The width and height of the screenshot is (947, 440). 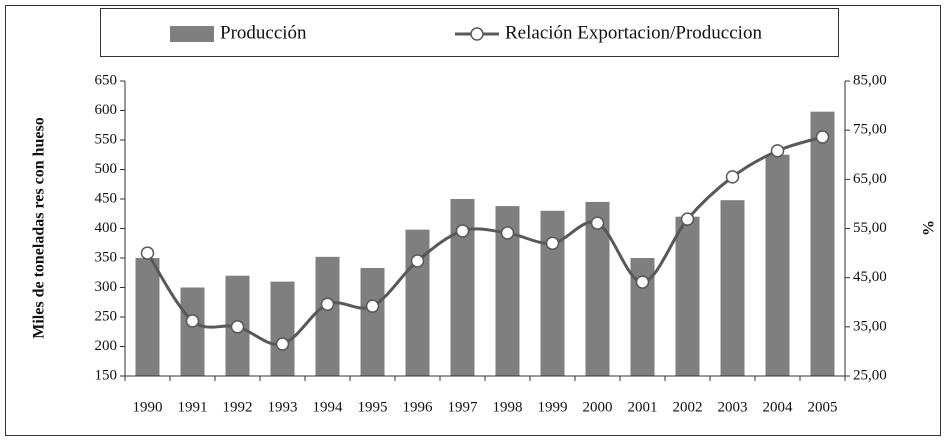 I want to click on y2-tick-label: 25,00, so click(x=870, y=375).